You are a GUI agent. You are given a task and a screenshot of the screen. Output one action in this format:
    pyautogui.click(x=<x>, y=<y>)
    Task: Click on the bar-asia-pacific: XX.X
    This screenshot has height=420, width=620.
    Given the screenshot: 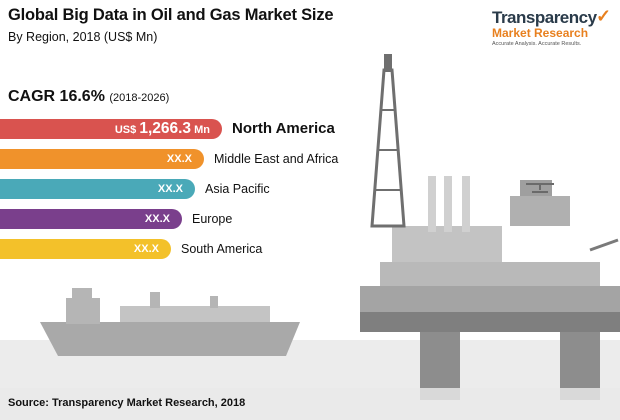 What is the action you would take?
    pyautogui.click(x=97, y=189)
    